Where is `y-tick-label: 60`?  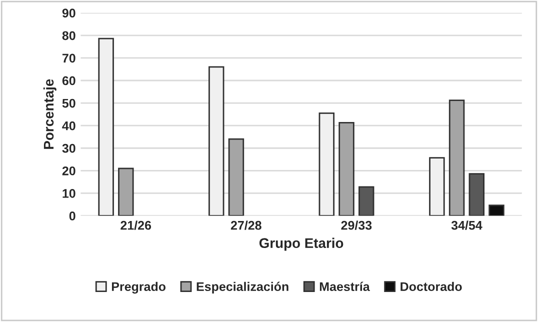 y-tick-label: 60 is located at coordinates (69, 81).